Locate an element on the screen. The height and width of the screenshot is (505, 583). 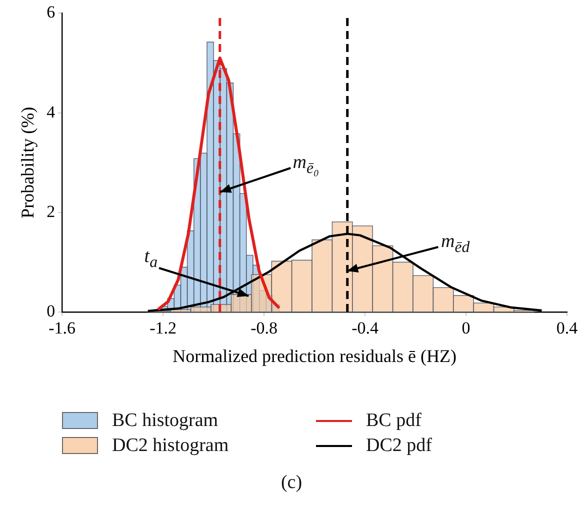
x-tick-label: 0 is located at coordinates (466, 328).